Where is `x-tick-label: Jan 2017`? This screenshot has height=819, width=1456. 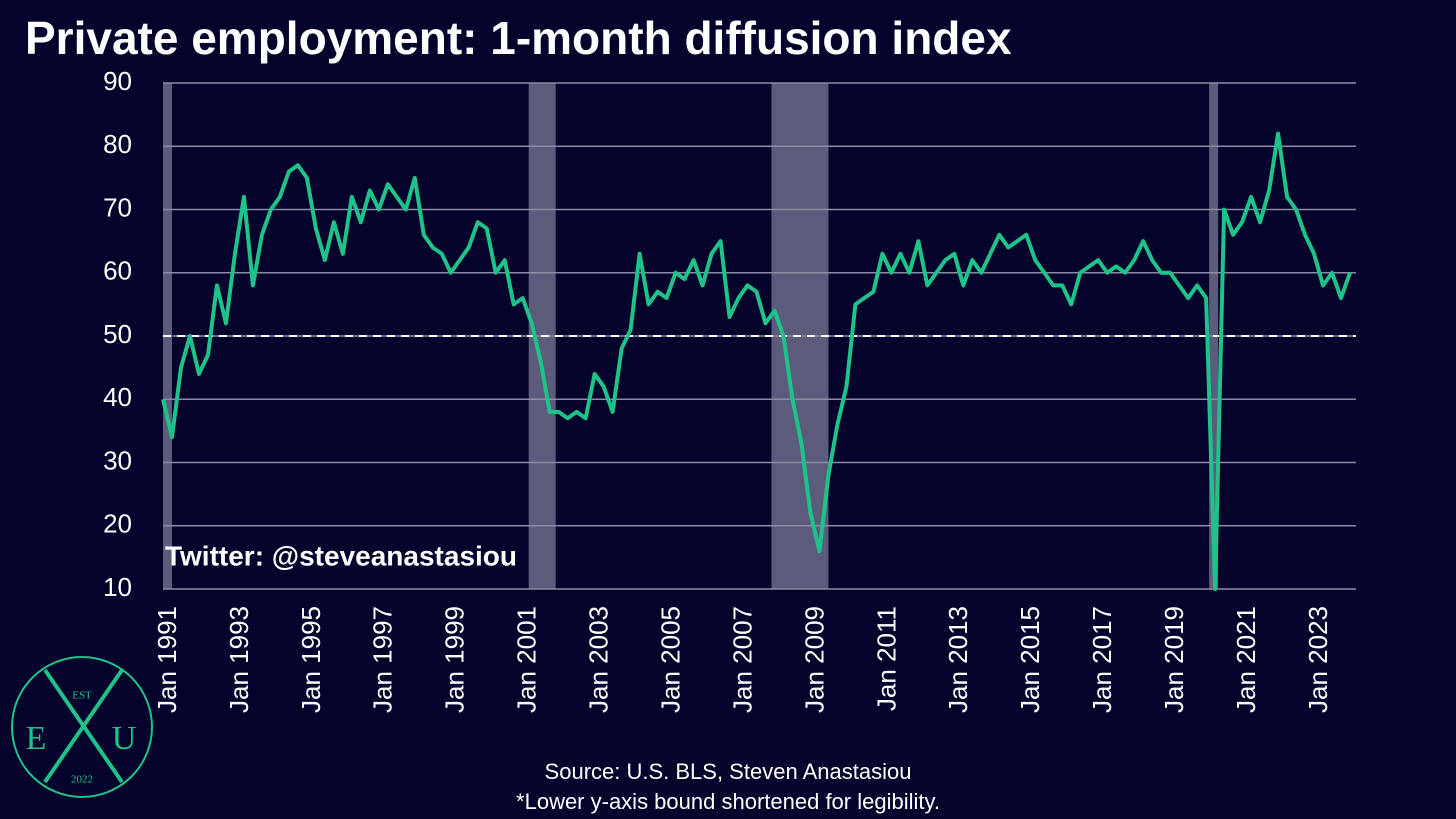 x-tick-label: Jan 2017 is located at coordinates (1102, 659).